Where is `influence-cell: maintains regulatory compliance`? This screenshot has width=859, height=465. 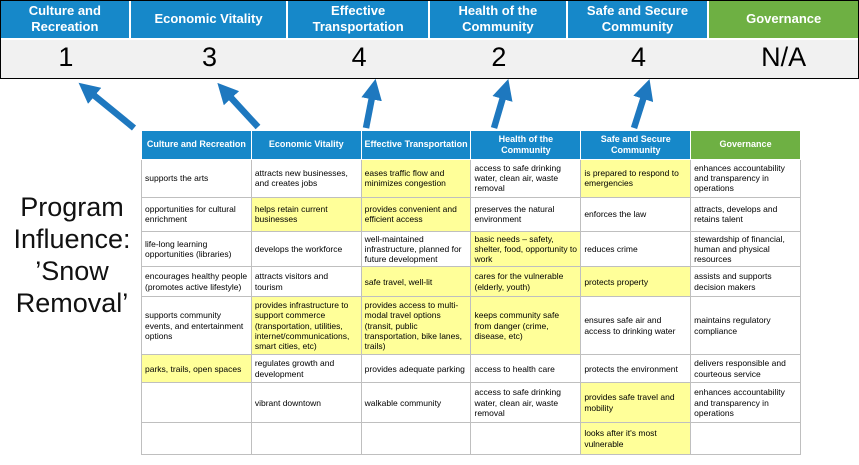
influence-cell: maintains regulatory compliance is located at coordinates (745, 326).